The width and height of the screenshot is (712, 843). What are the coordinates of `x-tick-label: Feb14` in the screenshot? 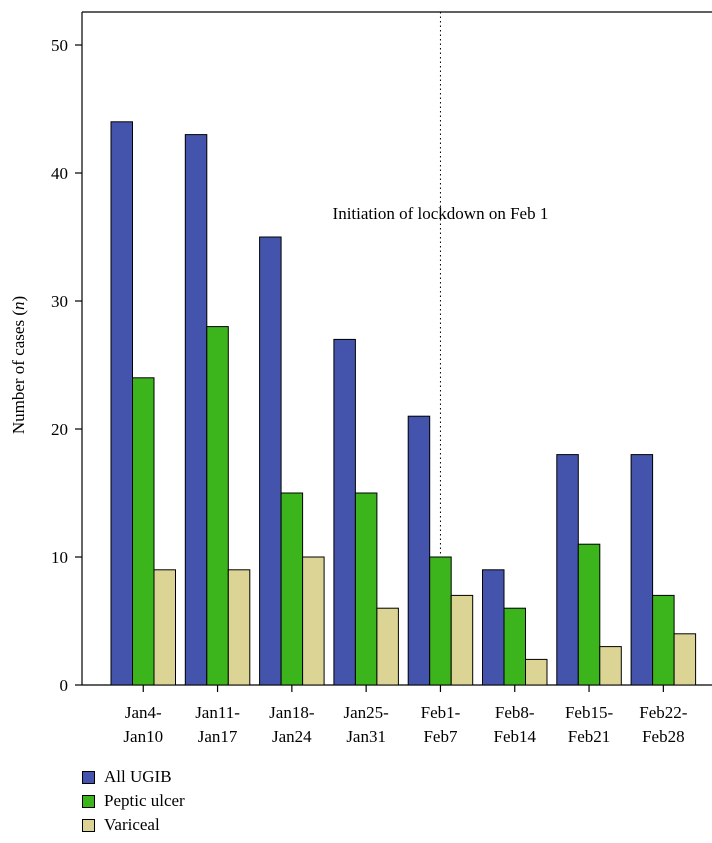 It's located at (515, 736).